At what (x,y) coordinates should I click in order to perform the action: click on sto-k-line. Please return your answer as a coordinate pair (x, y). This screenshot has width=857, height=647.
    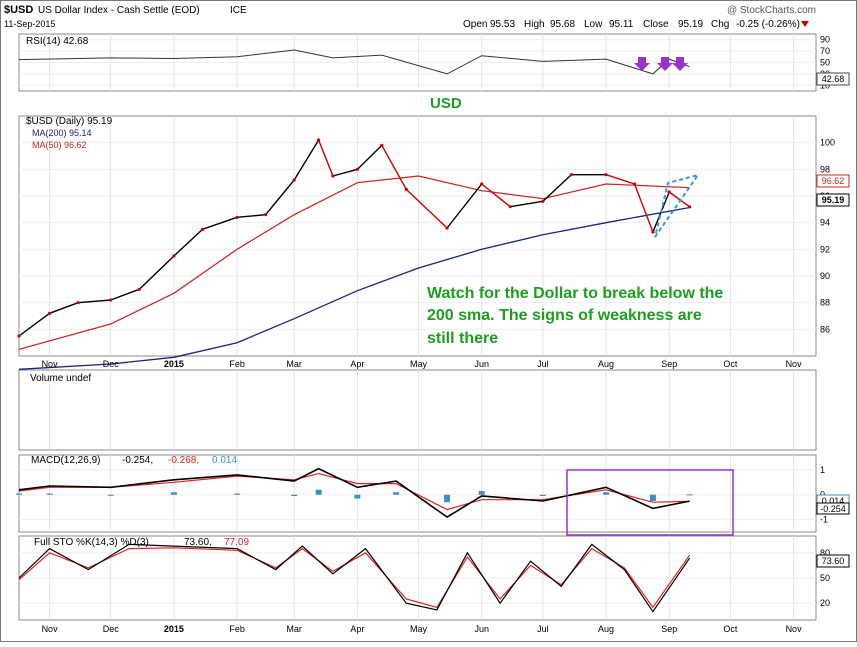
    Looking at the image, I should click on (354, 578).